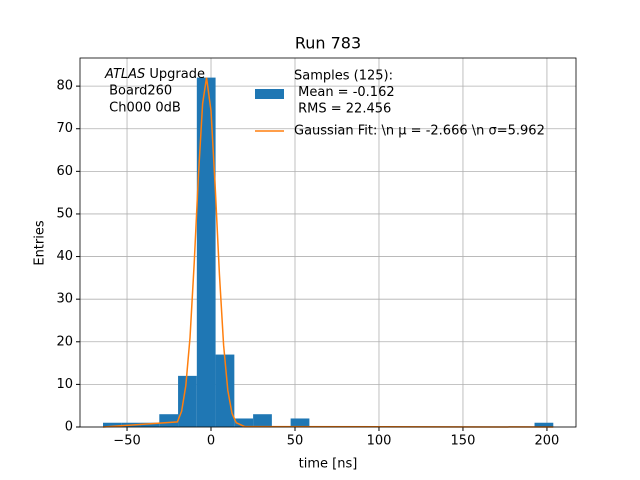 This screenshot has width=640, height=480. Describe the element at coordinates (143, 108) in the screenshot. I see `annotation: Ch000 0dB` at that location.